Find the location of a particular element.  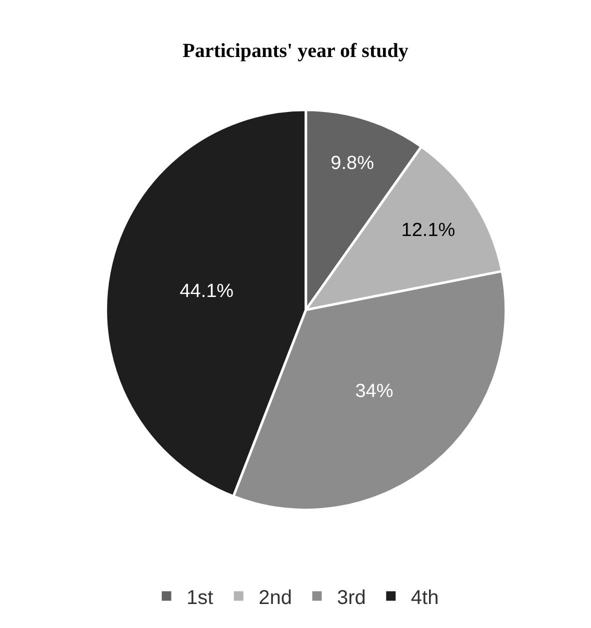

legend-label: 4th is located at coordinates (424, 597).